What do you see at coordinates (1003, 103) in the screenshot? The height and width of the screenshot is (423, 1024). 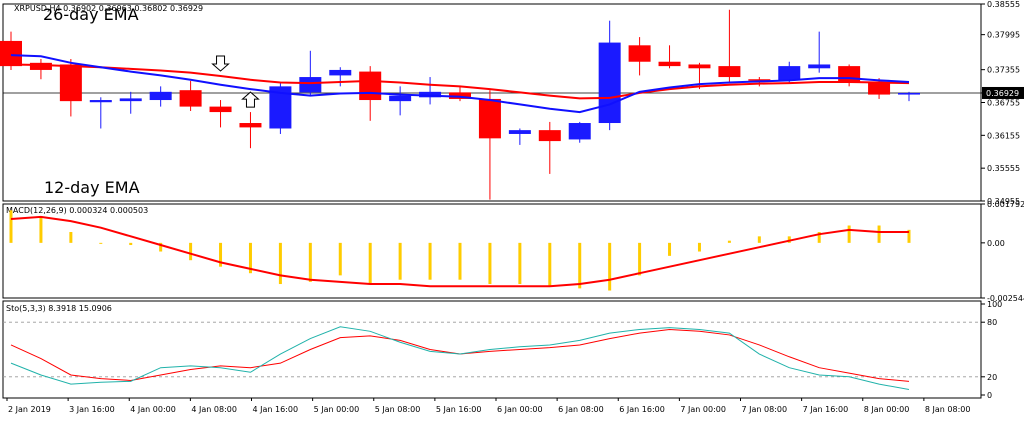 I see `price-tick-label: 0.36755` at bounding box center [1003, 103].